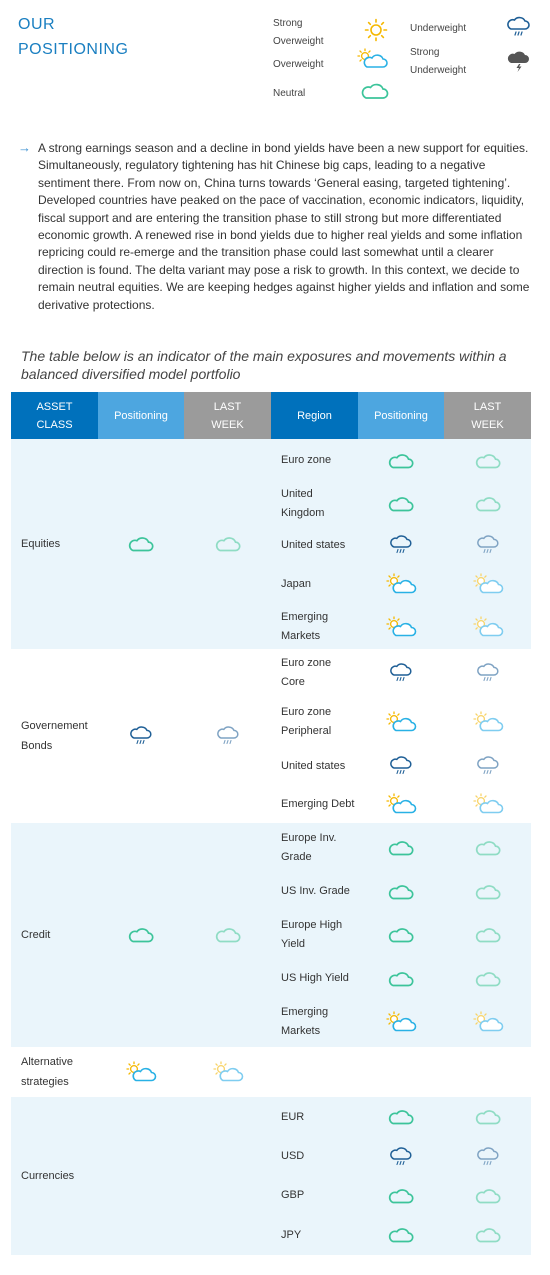 Image resolution: width=550 pixels, height=1275 pixels. What do you see at coordinates (54, 1176) in the screenshot?
I see `asset-label: Currencies` at bounding box center [54, 1176].